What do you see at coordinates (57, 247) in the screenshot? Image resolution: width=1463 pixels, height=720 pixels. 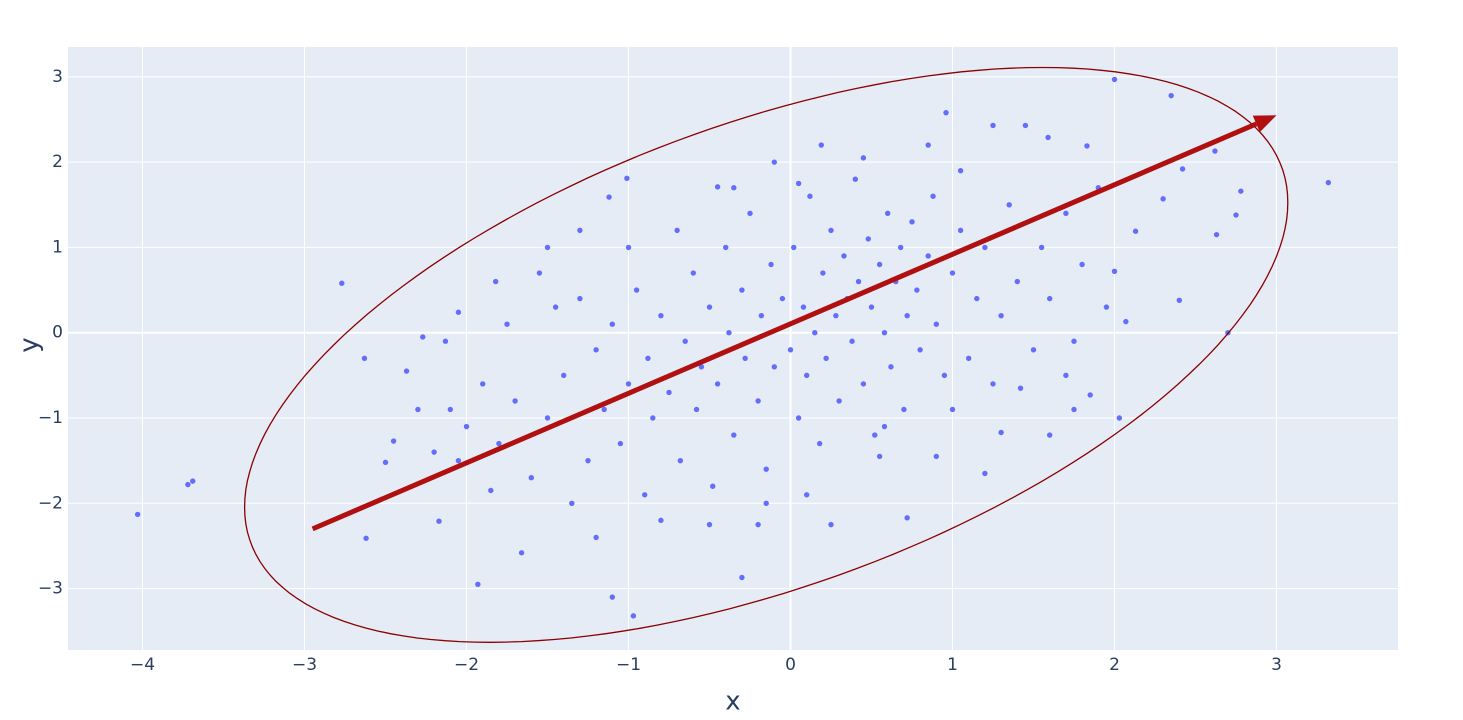 I see `y-tick-label: 1` at bounding box center [57, 247].